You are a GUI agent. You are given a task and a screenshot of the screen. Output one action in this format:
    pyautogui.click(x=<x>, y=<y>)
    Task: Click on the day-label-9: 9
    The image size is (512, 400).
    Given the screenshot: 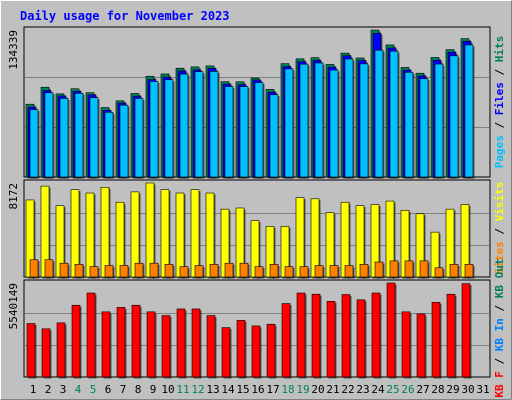 What is the action you would take?
    pyautogui.click(x=153, y=389)
    